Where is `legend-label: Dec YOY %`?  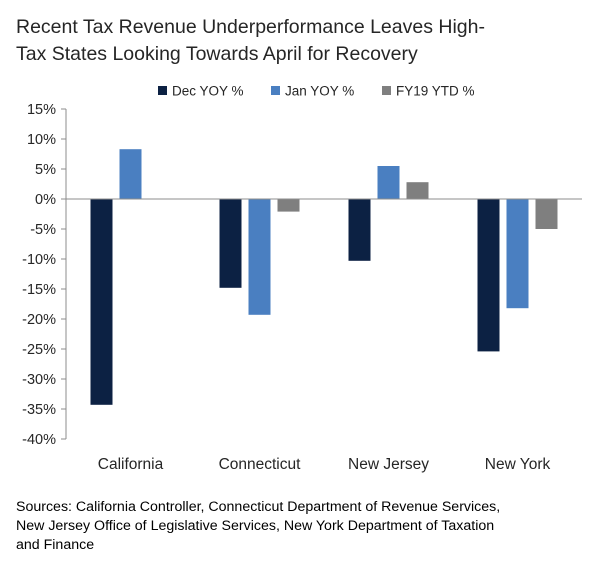 legend-label: Dec YOY % is located at coordinates (208, 91).